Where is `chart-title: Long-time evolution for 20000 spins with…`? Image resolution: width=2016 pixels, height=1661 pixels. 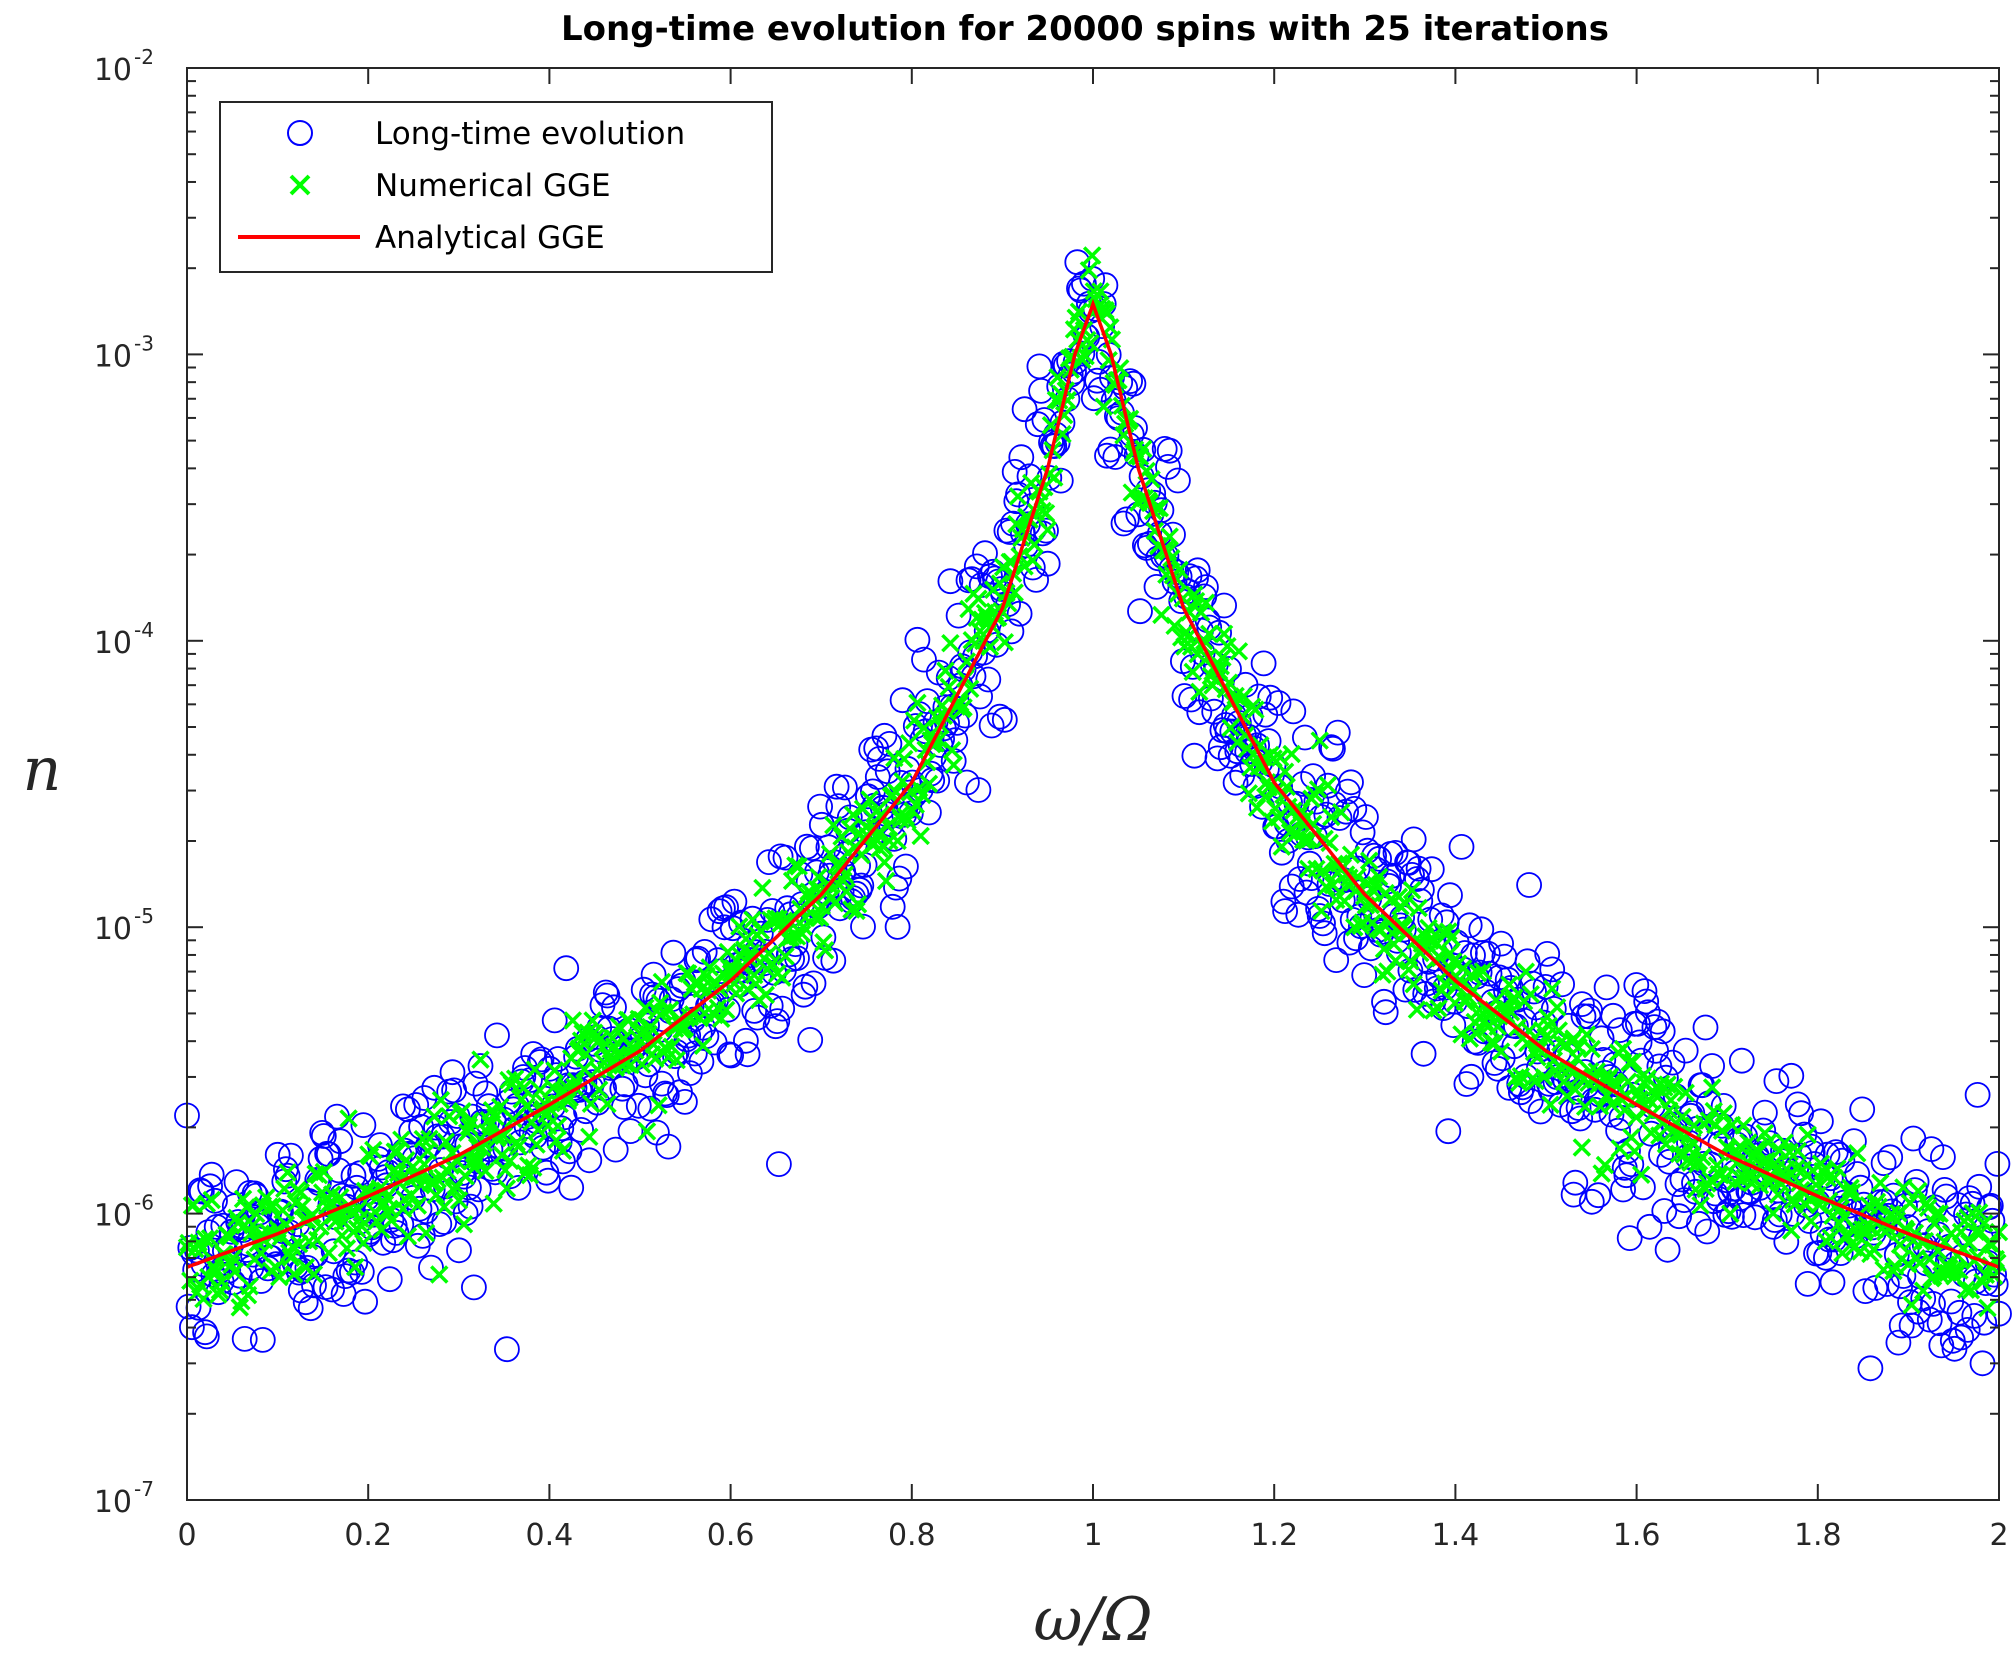
chart-title: Long-time evolution for 20000 spins with… is located at coordinates (1085, 29).